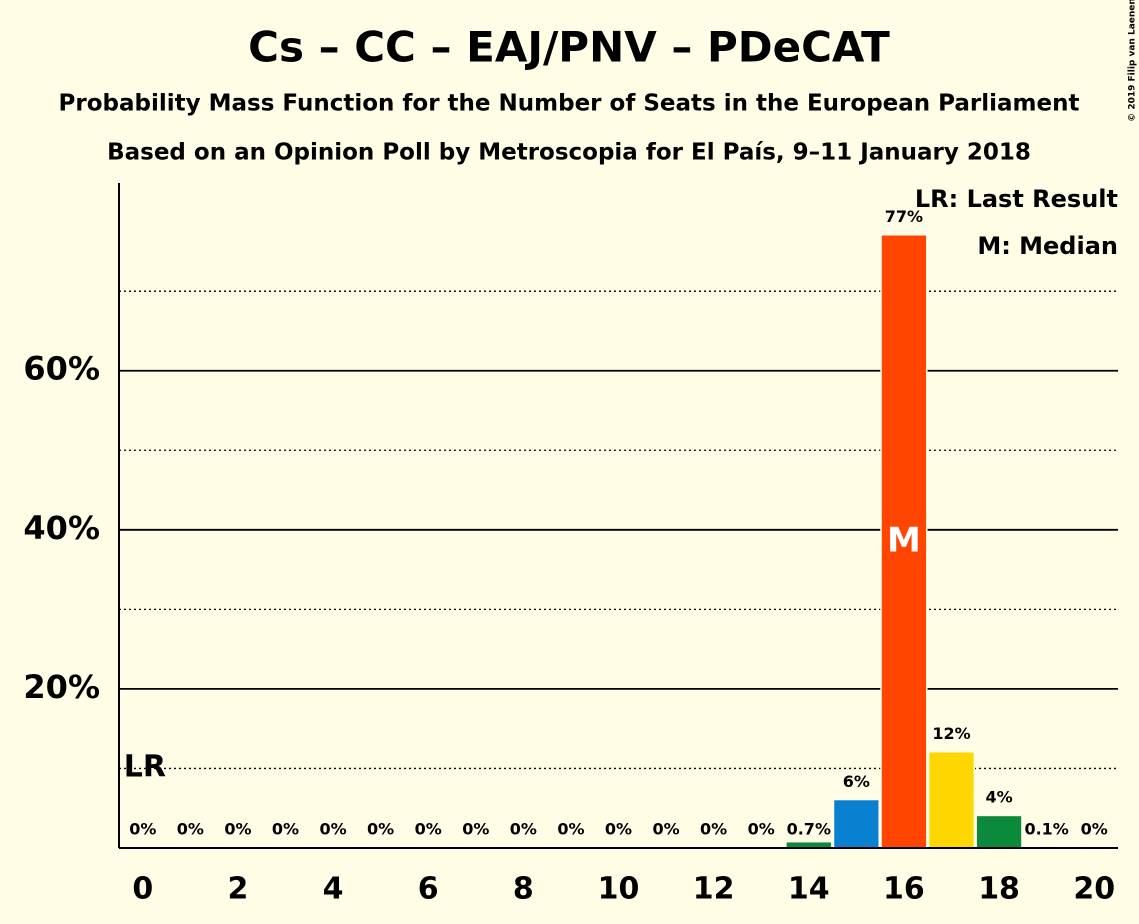 This screenshot has width=1139, height=924. Describe the element at coordinates (1047, 246) in the screenshot. I see `legend-entry: M: Median` at that location.